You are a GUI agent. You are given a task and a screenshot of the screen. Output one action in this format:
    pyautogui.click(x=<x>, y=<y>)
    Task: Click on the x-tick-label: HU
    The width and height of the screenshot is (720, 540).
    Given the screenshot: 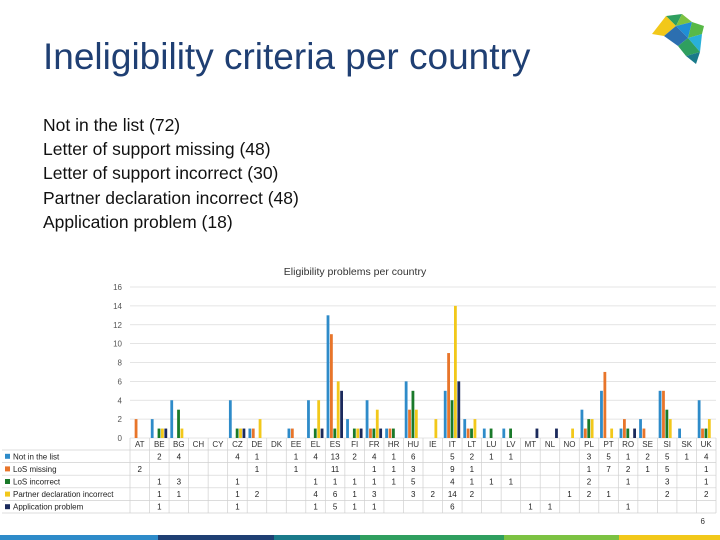 What is the action you would take?
    pyautogui.click(x=413, y=444)
    